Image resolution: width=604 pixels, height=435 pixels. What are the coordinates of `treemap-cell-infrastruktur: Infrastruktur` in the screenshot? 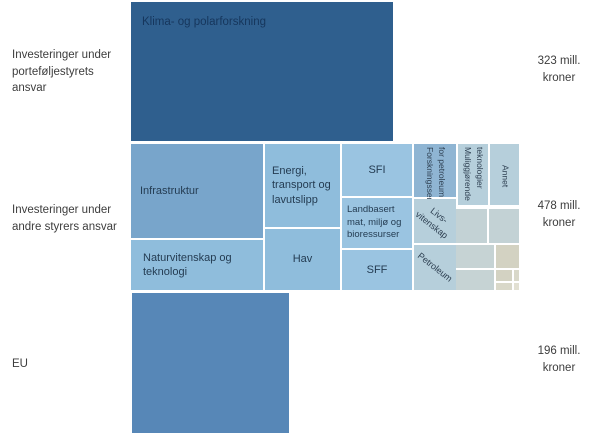 It's located at (197, 191).